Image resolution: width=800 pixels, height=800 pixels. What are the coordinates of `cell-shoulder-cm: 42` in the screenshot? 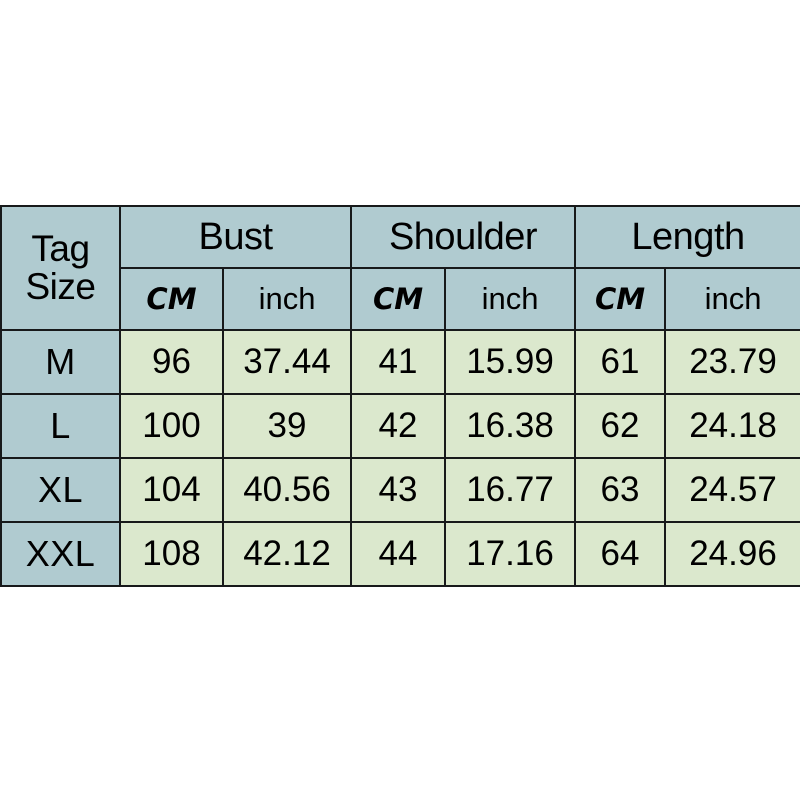 It's located at (398, 426).